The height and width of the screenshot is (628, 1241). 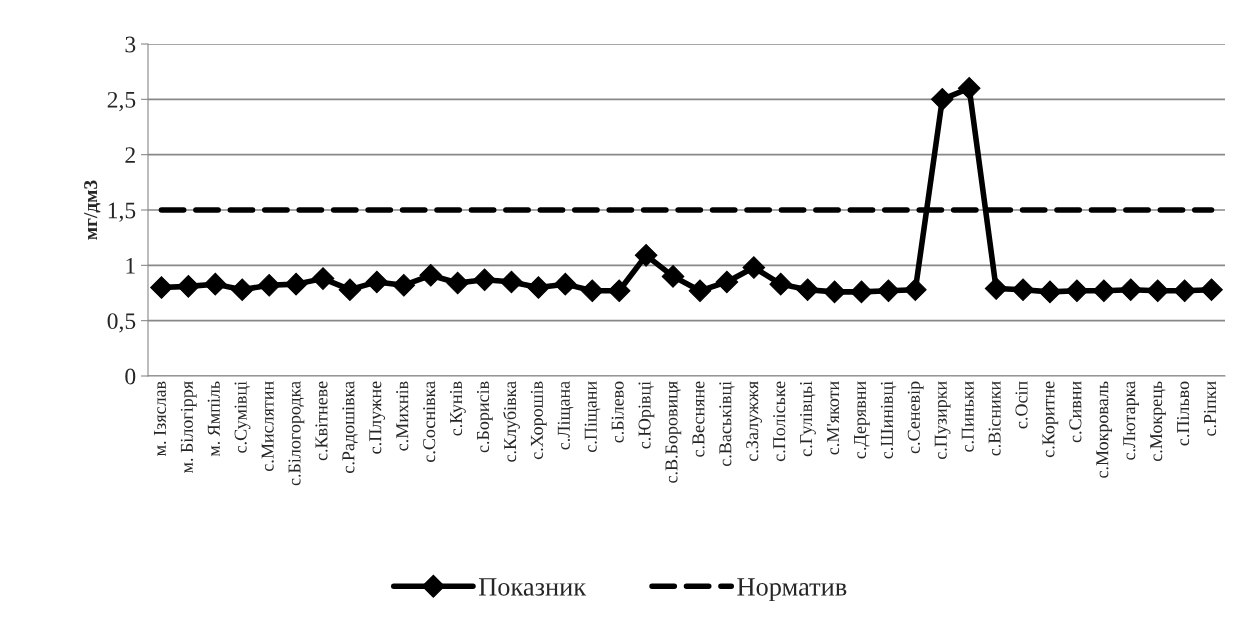 I want to click on y-tick-label: 0, so click(x=130, y=376).